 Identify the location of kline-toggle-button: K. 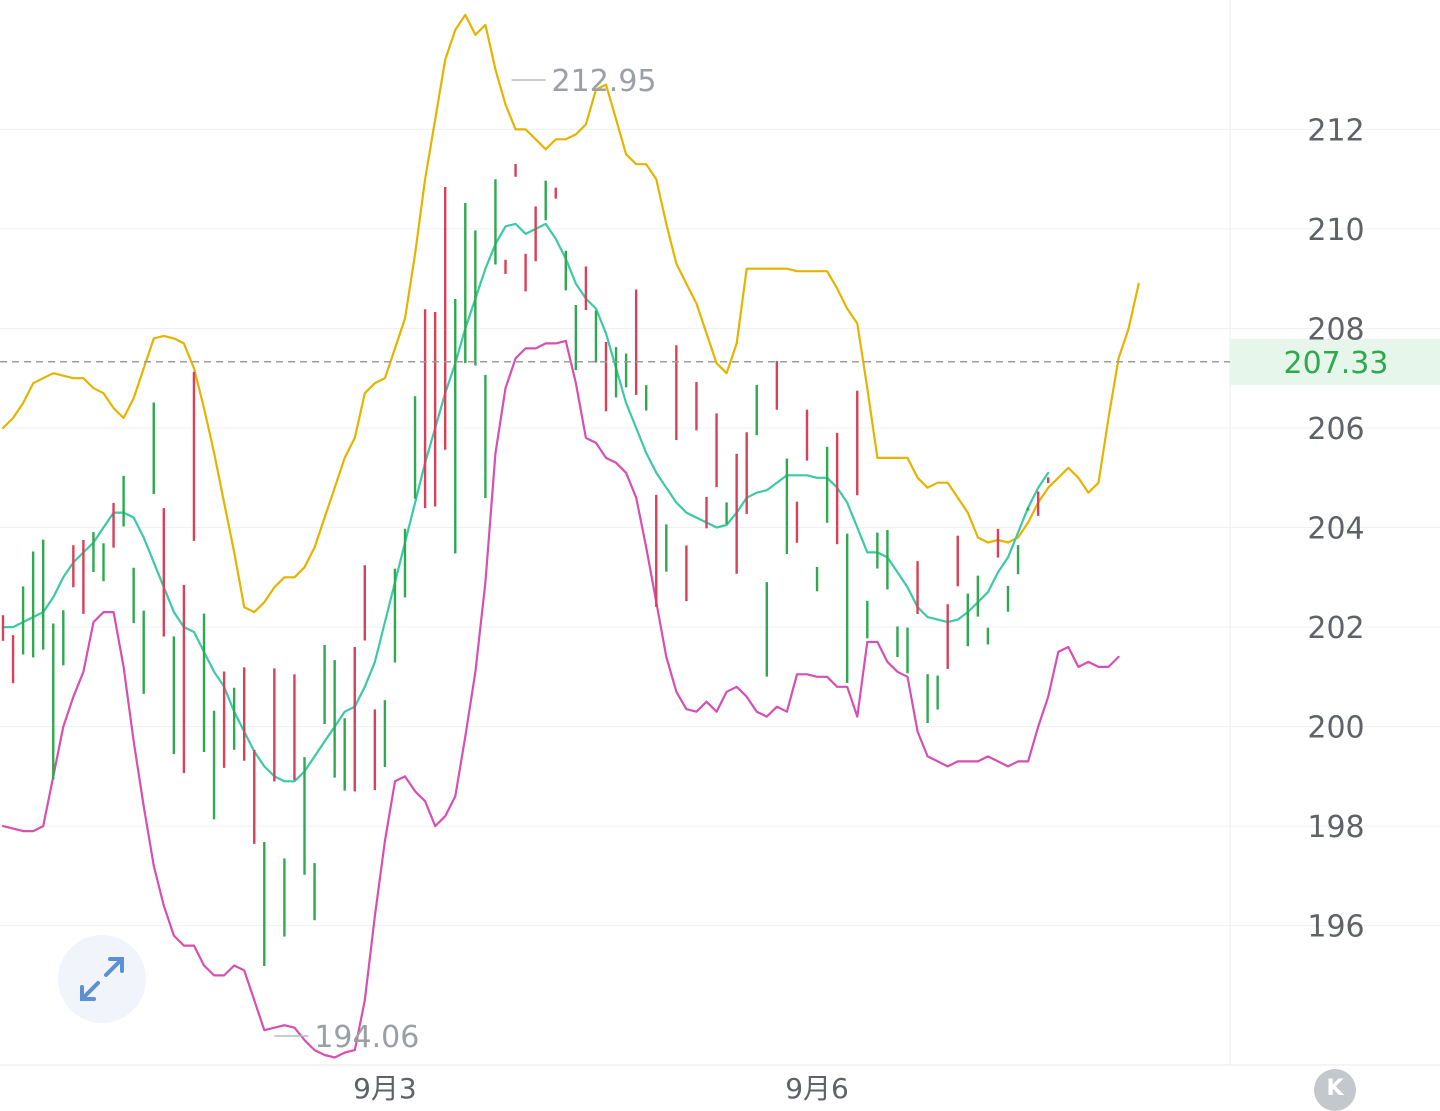
(1335, 1090).